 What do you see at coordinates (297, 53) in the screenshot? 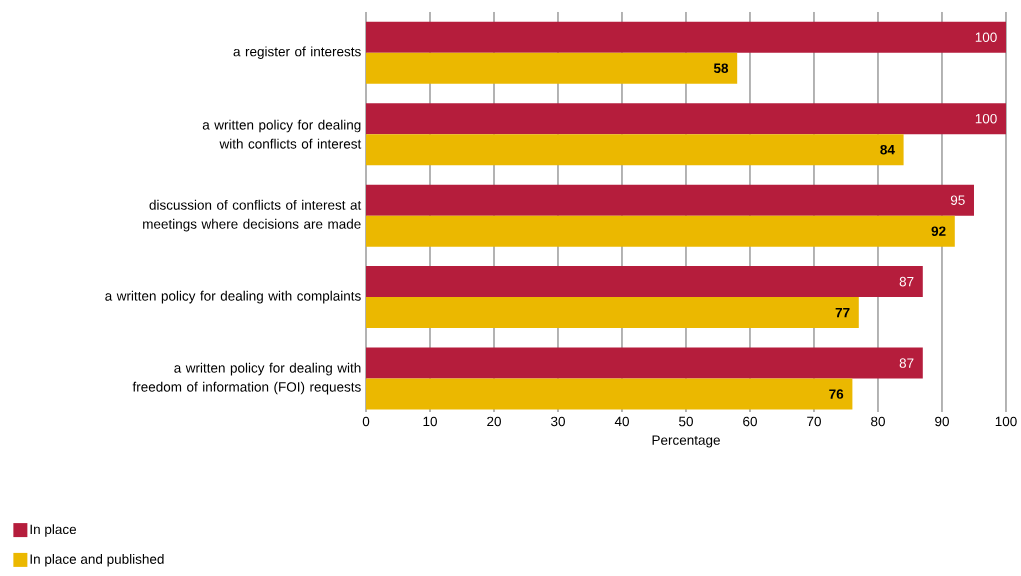
I see `y-tick-label: a register of interests` at bounding box center [297, 53].